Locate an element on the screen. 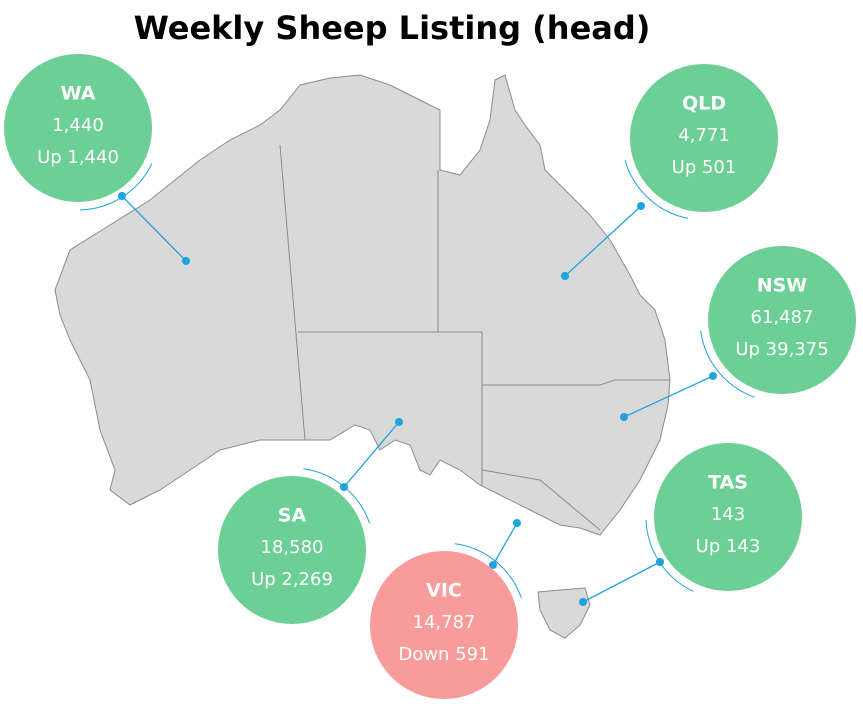  region-change: Up 39,375 is located at coordinates (781, 349).